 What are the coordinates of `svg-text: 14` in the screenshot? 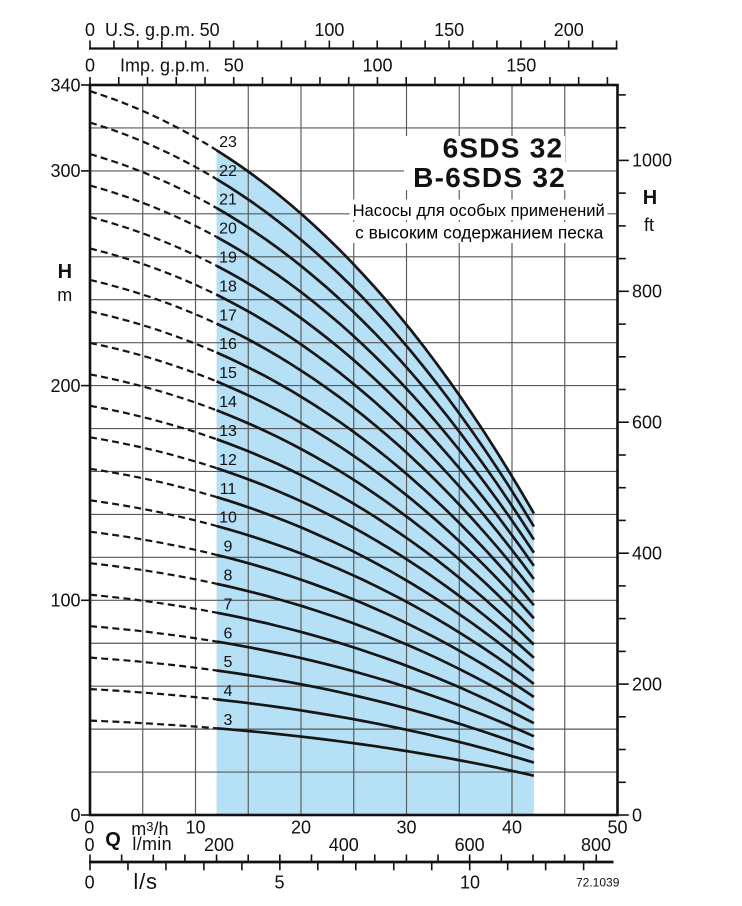 It's located at (228, 402).